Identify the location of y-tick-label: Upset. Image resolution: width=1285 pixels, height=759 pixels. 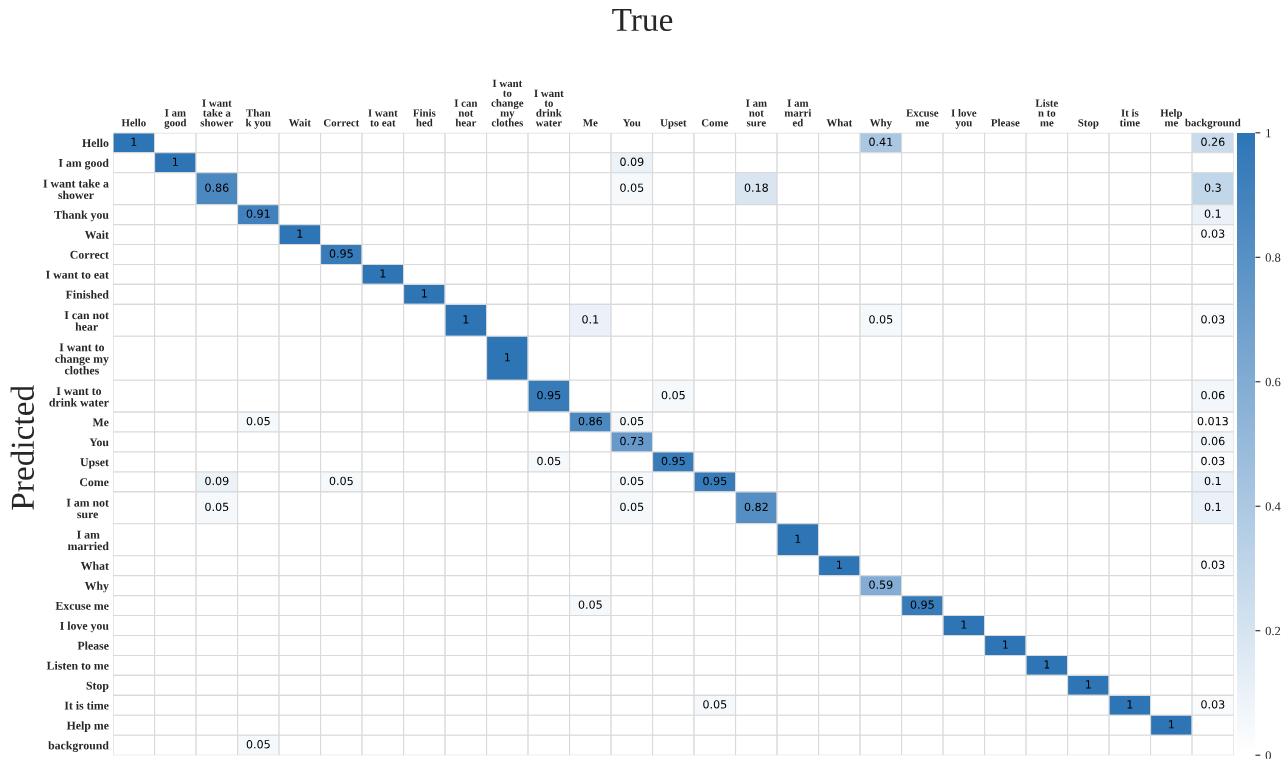
(94, 463).